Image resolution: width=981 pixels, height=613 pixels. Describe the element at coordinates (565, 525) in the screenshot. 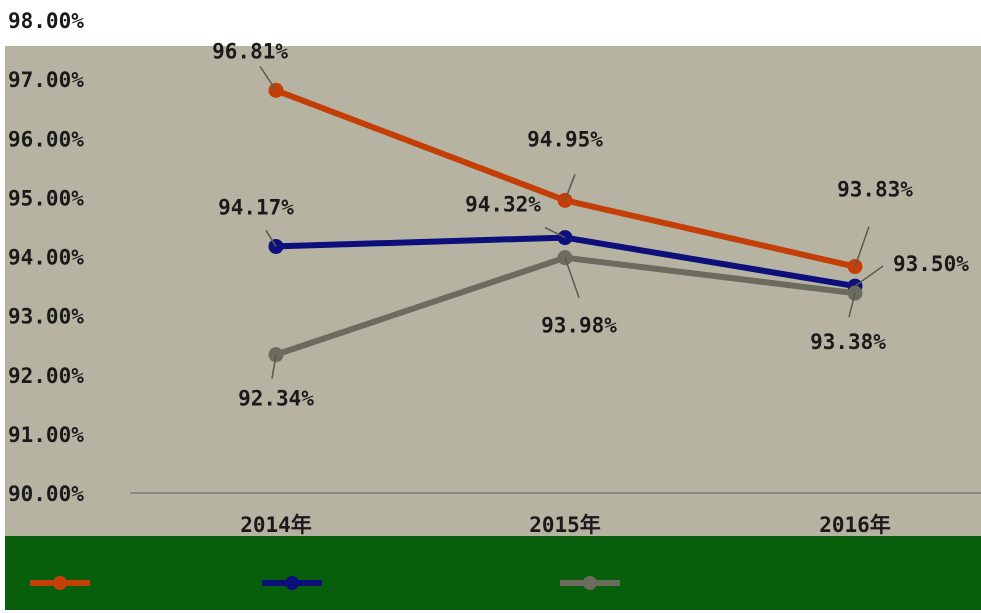

I see `x-tick-label: 2015年` at that location.